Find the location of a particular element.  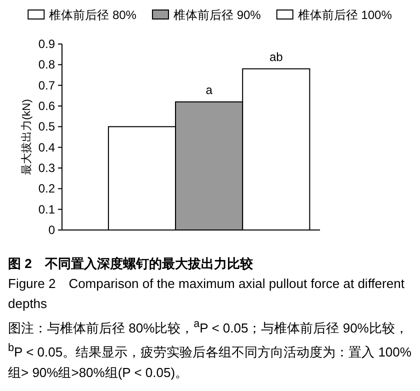

text: 图 2 不同置入深度螺钉的最大拔出力比较 is located at coordinates (131, 264).